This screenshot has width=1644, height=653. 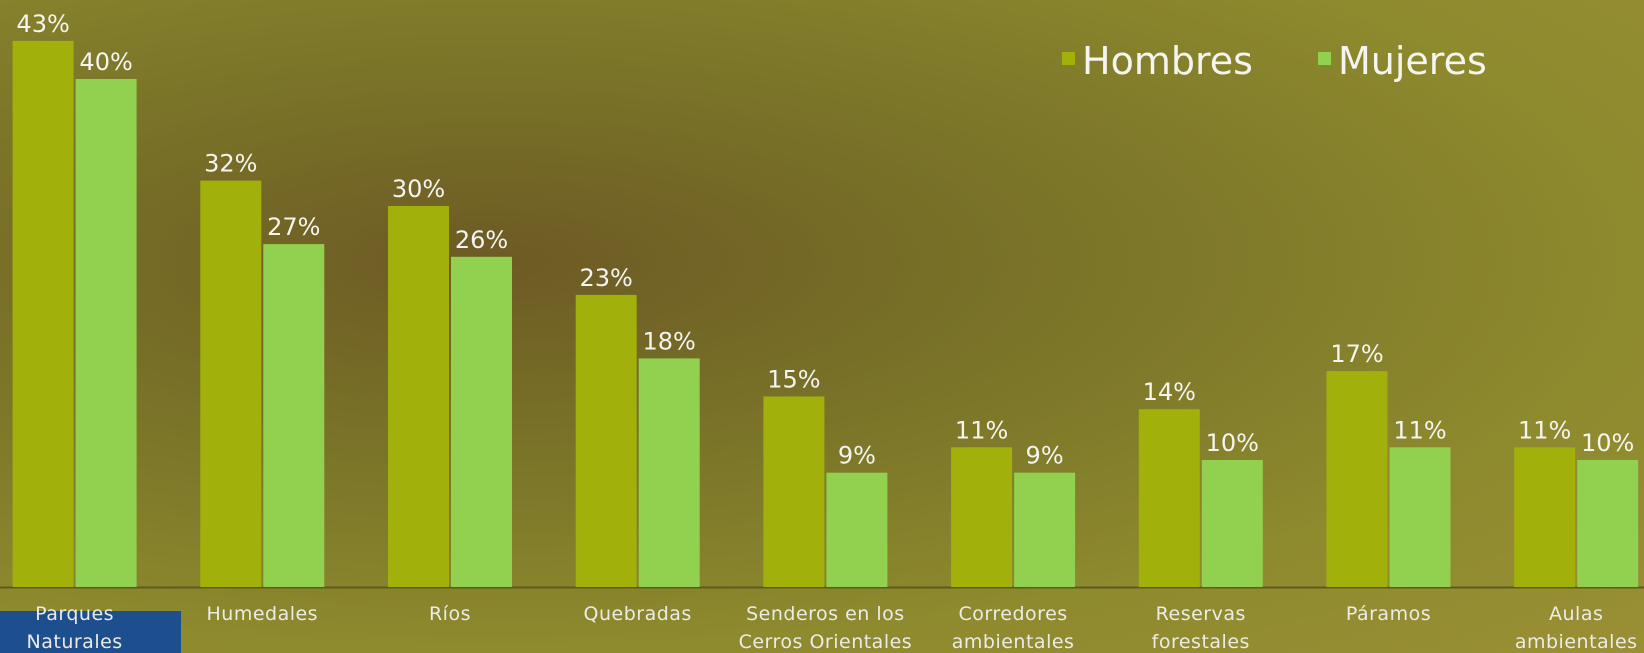 What do you see at coordinates (1576, 628) in the screenshot?
I see `x-tick-label: Aulas ambientales` at bounding box center [1576, 628].